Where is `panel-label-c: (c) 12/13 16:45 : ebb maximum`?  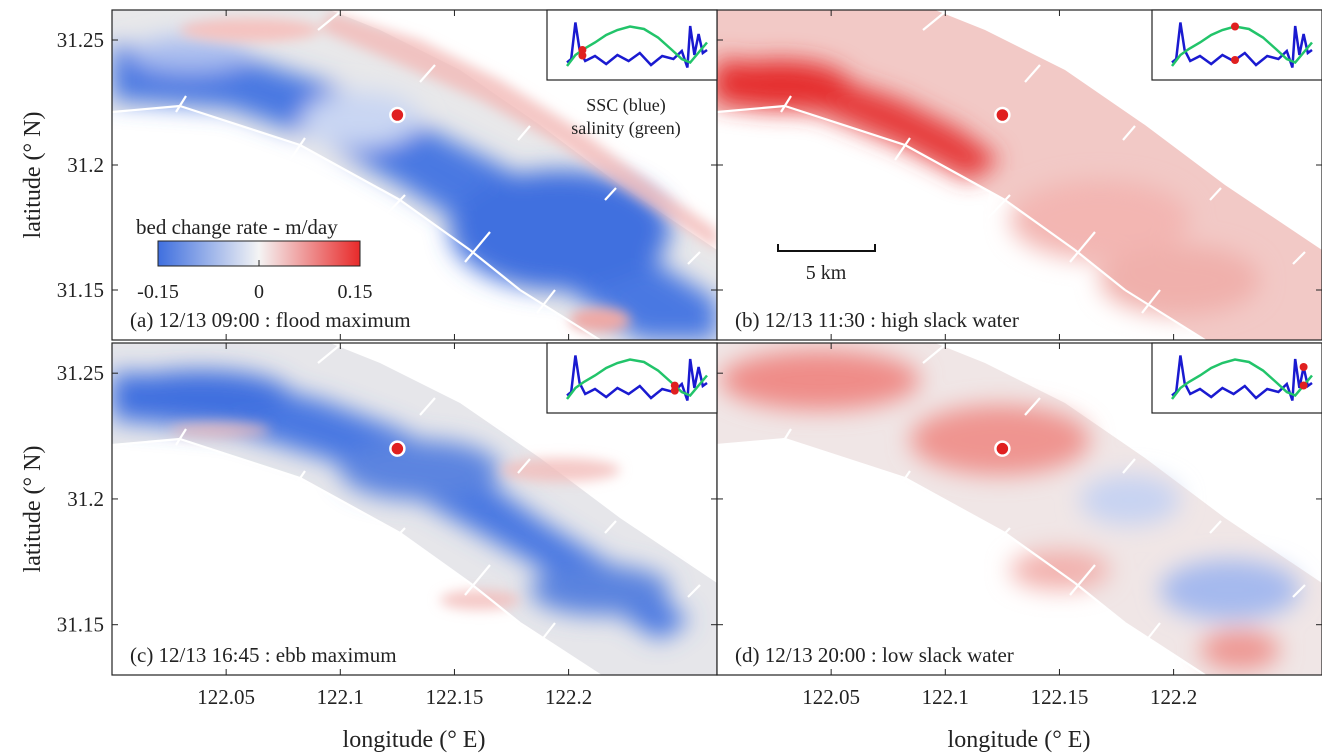
panel-label-c: (c) 12/13 16:45 : ebb maximum is located at coordinates (263, 655).